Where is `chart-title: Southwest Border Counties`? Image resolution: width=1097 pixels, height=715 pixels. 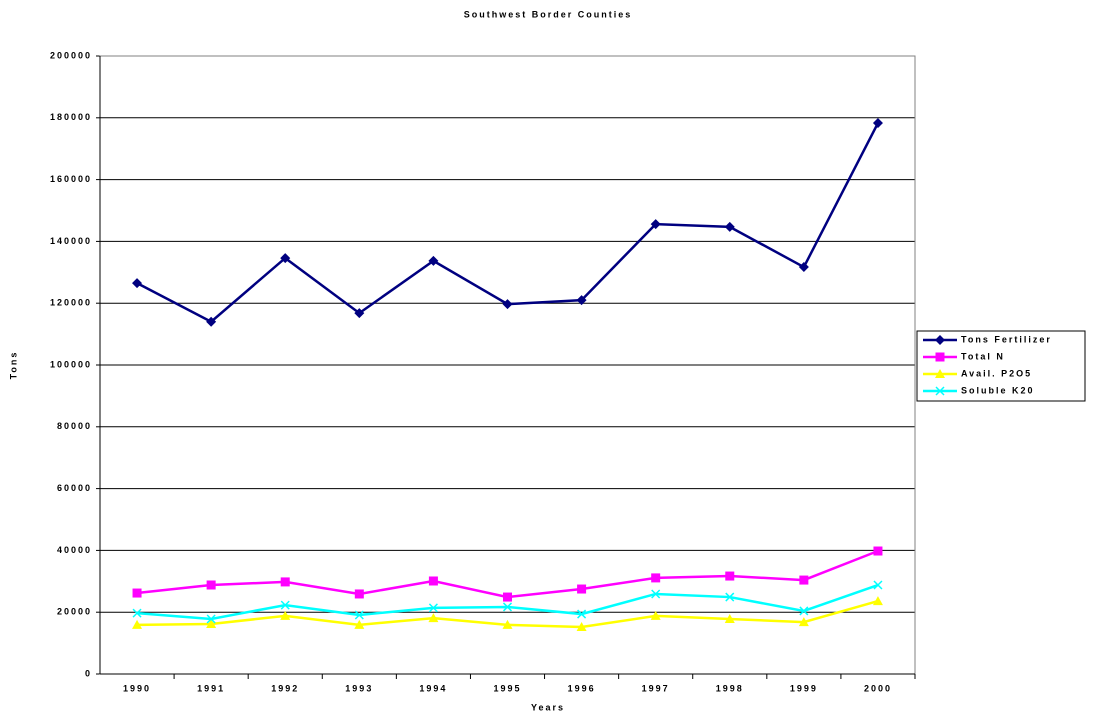 chart-title: Southwest Border Counties is located at coordinates (548, 14).